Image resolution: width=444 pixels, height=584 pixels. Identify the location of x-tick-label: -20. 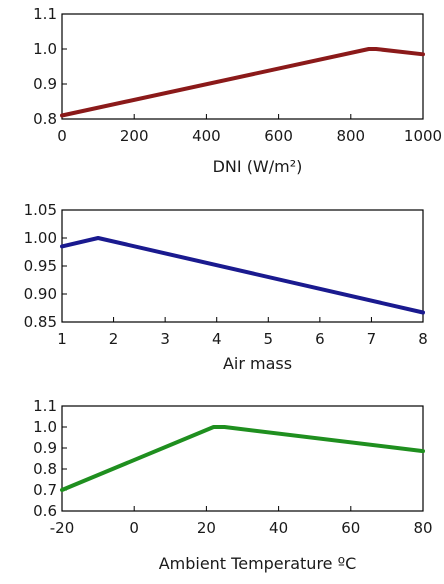
(62, 528).